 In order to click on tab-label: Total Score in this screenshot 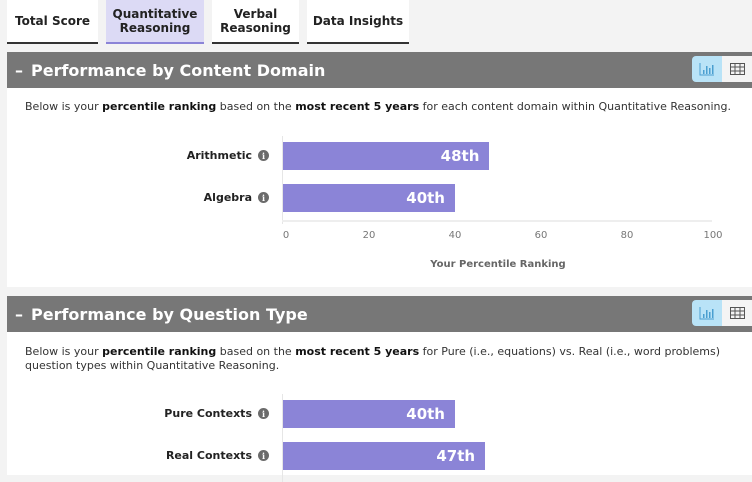, I will do `click(52, 21)`.